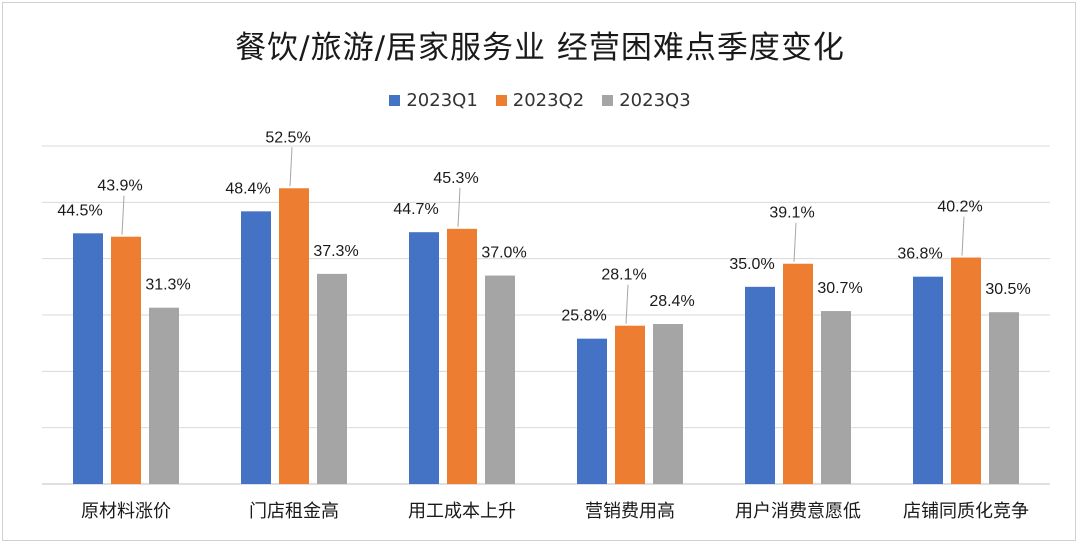  Describe the element at coordinates (839, 288) in the screenshot. I see `data-label-2023q3-4: 30.7%` at that location.